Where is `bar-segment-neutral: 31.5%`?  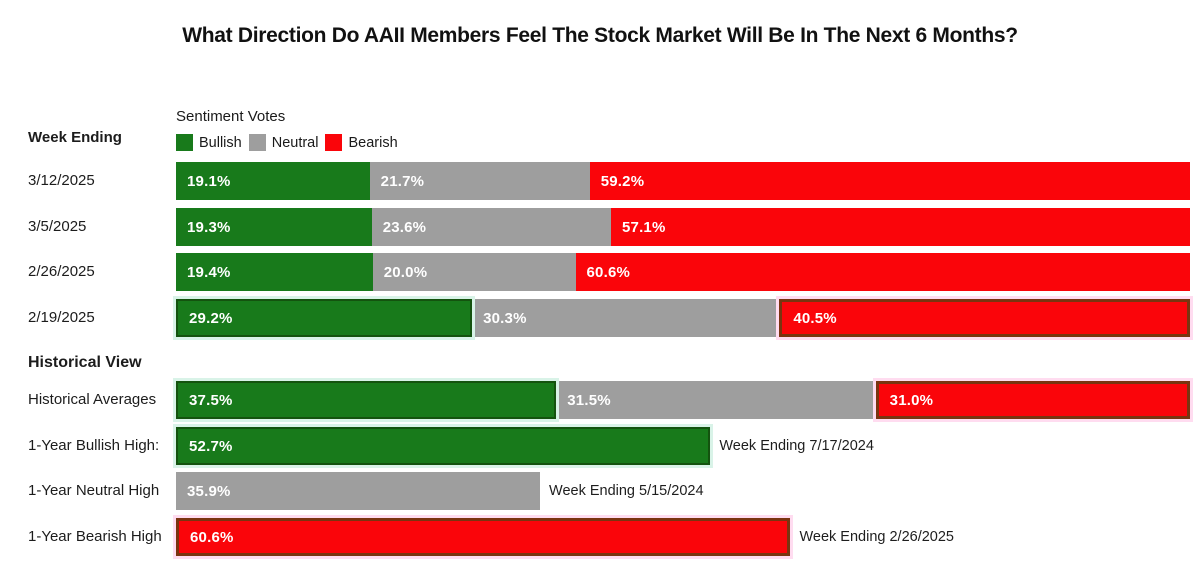 bar-segment-neutral: 31.5% is located at coordinates (716, 400).